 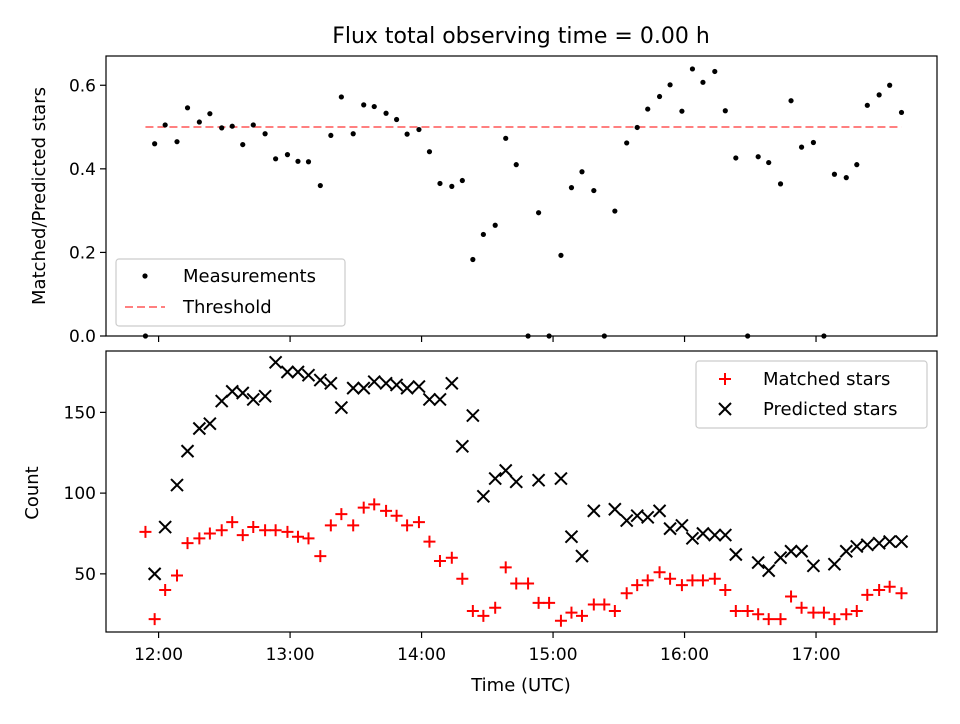 What do you see at coordinates (684, 655) in the screenshot?
I see `bottom-x-tick-label: 16:00` at bounding box center [684, 655].